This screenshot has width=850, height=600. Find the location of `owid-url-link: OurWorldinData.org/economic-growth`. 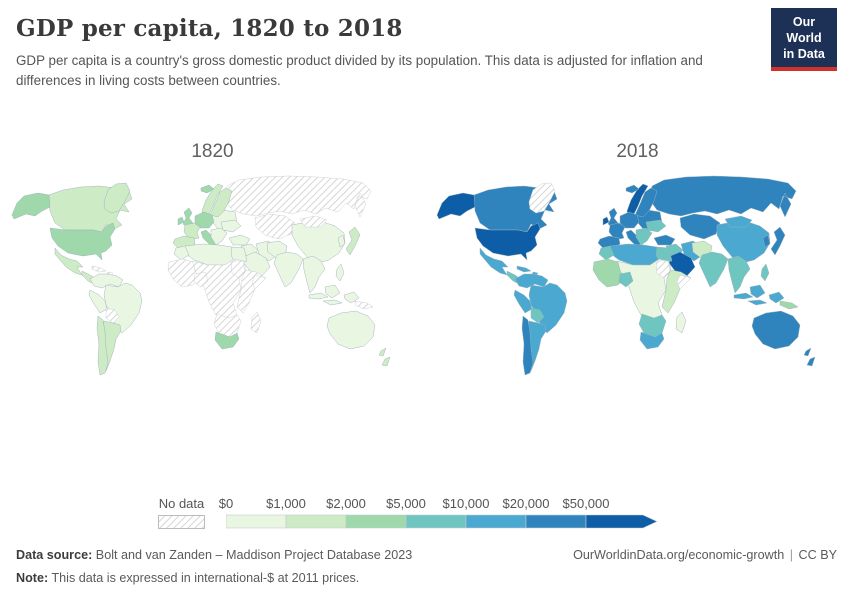

owid-url-link: OurWorldinData.org/economic-growth is located at coordinates (679, 555).